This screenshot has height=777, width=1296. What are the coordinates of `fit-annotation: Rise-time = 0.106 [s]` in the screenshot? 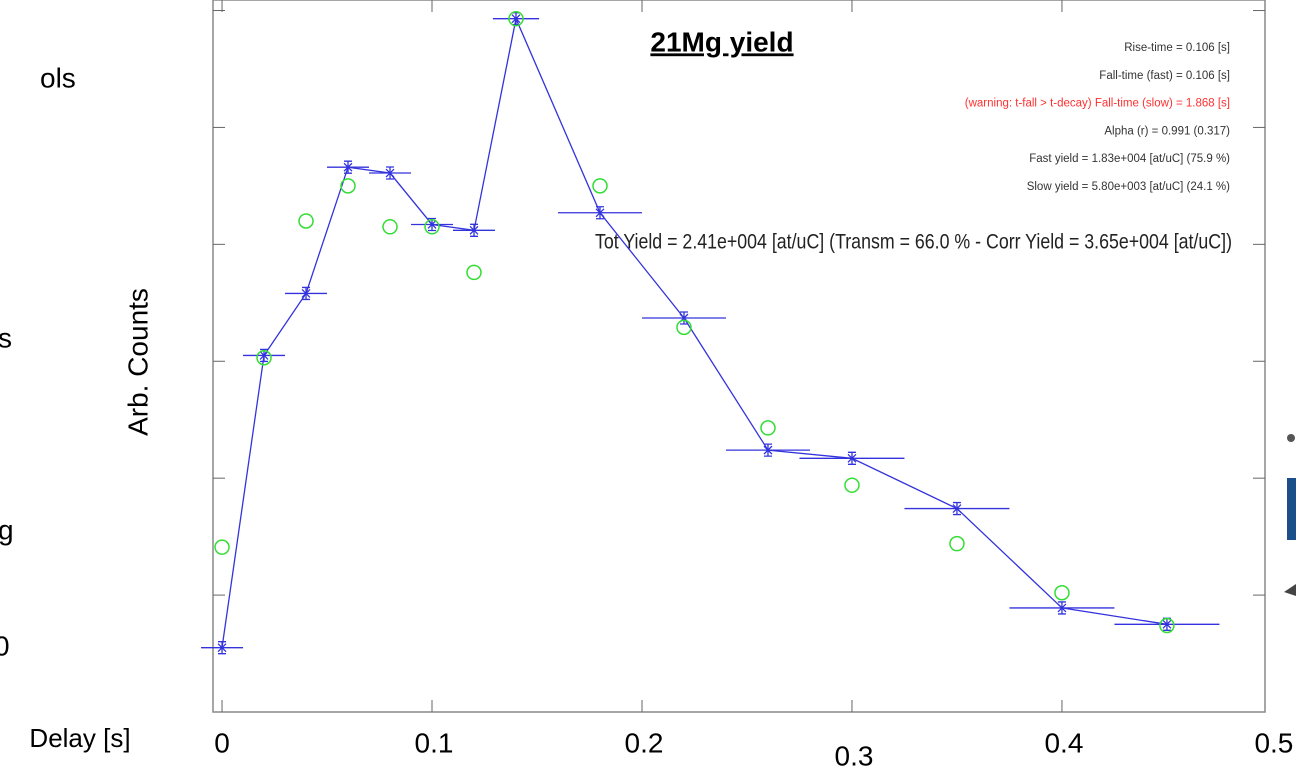 It's located at (1177, 48).